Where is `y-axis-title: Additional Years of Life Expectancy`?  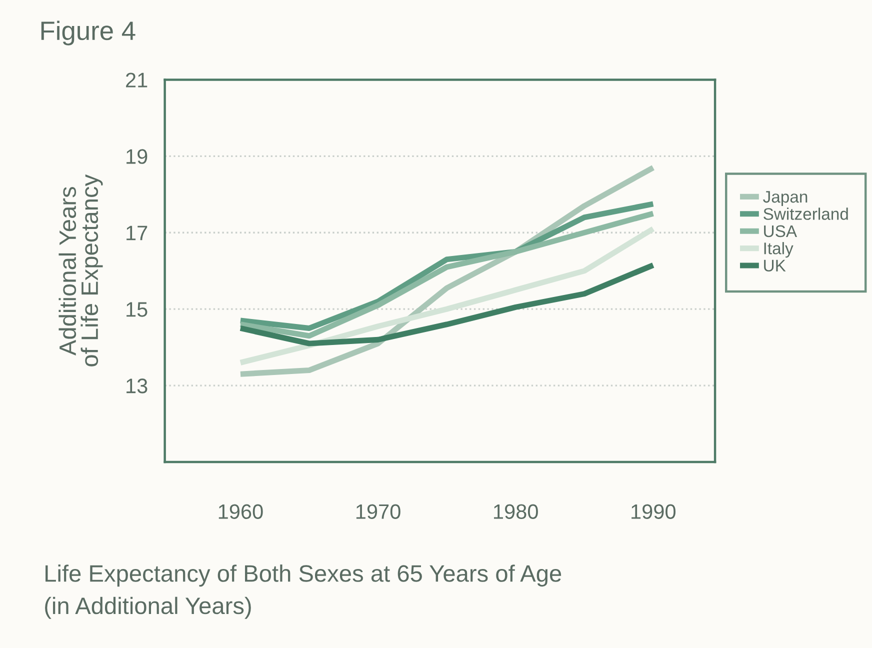 y-axis-title: Additional Years of Life Expectancy is located at coordinates (80, 270).